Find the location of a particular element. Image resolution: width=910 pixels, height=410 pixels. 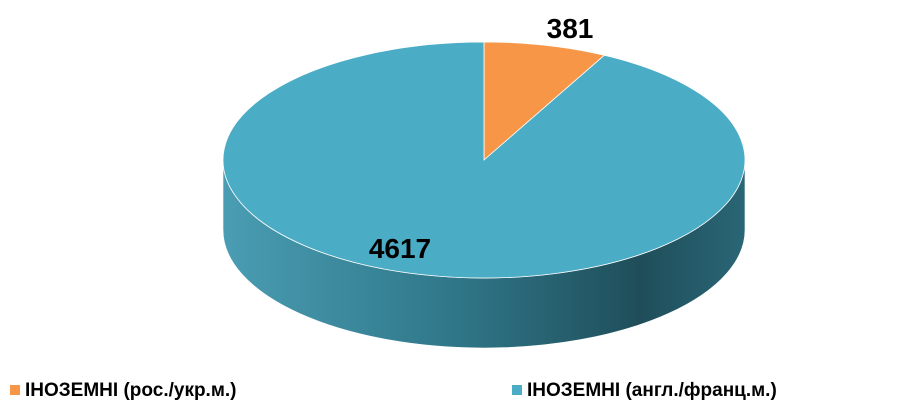

legend-label: ІНОЗЕМНІ (рос./укр.м.) is located at coordinates (131, 390).